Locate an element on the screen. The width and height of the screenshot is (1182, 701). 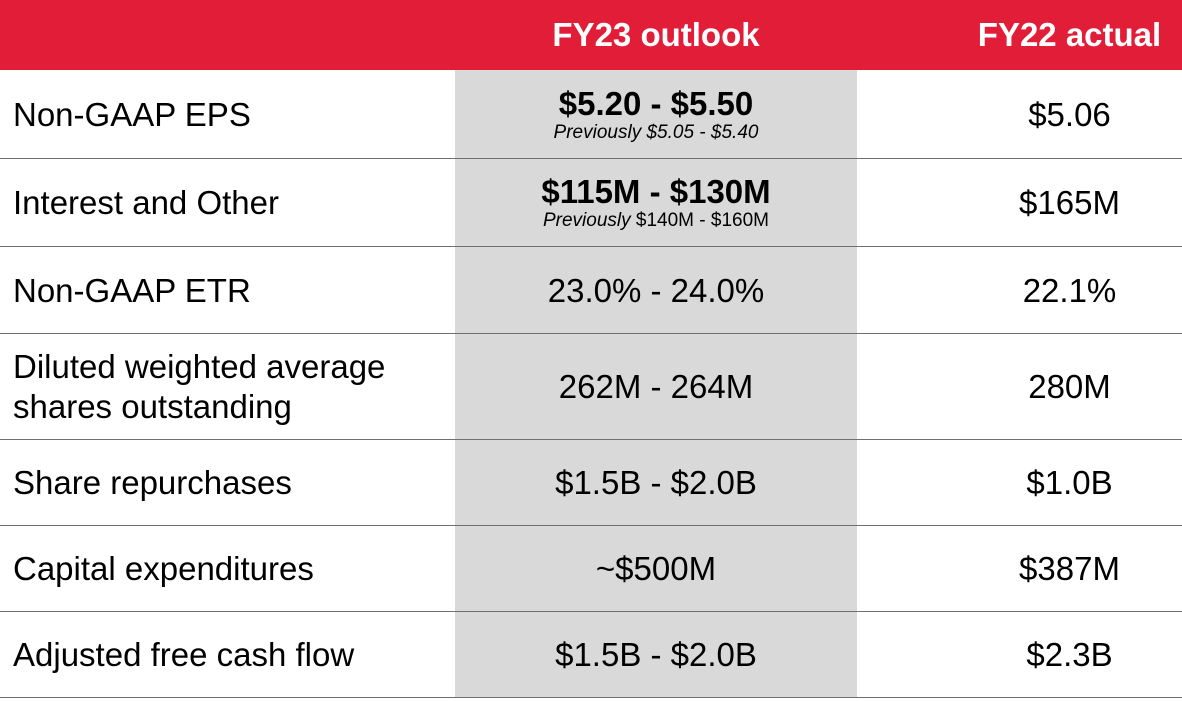
table-header: FY23 outlook FY22 actual is located at coordinates (591, 35).